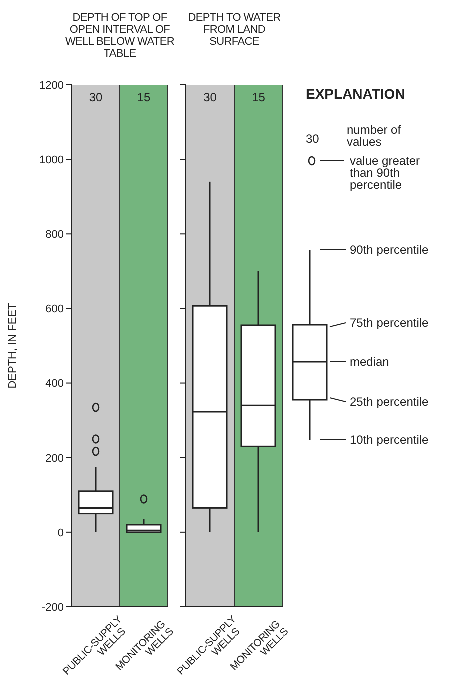 This screenshot has height=700, width=455. What do you see at coordinates (374, 136) in the screenshot?
I see `text: number of values` at bounding box center [374, 136].